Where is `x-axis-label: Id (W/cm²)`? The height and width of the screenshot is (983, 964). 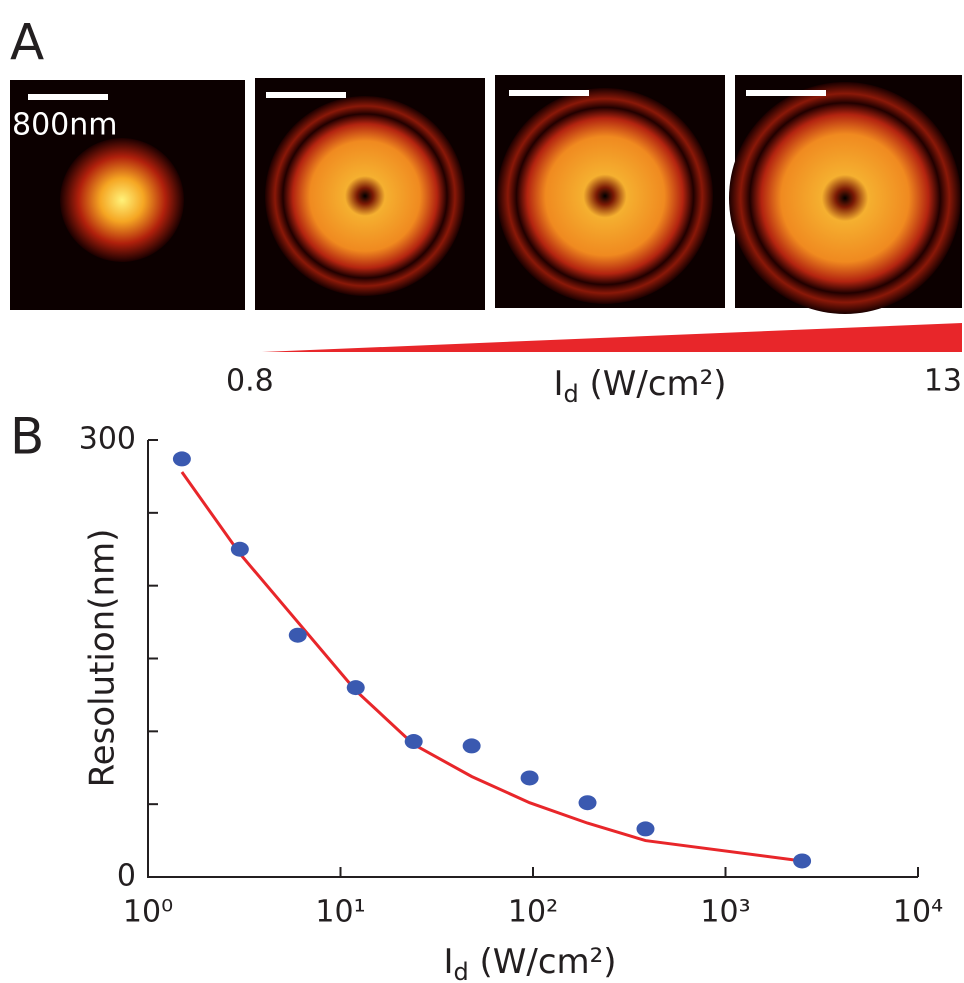
x-axis-label: Id (W/cm²) is located at coordinates (529, 962).